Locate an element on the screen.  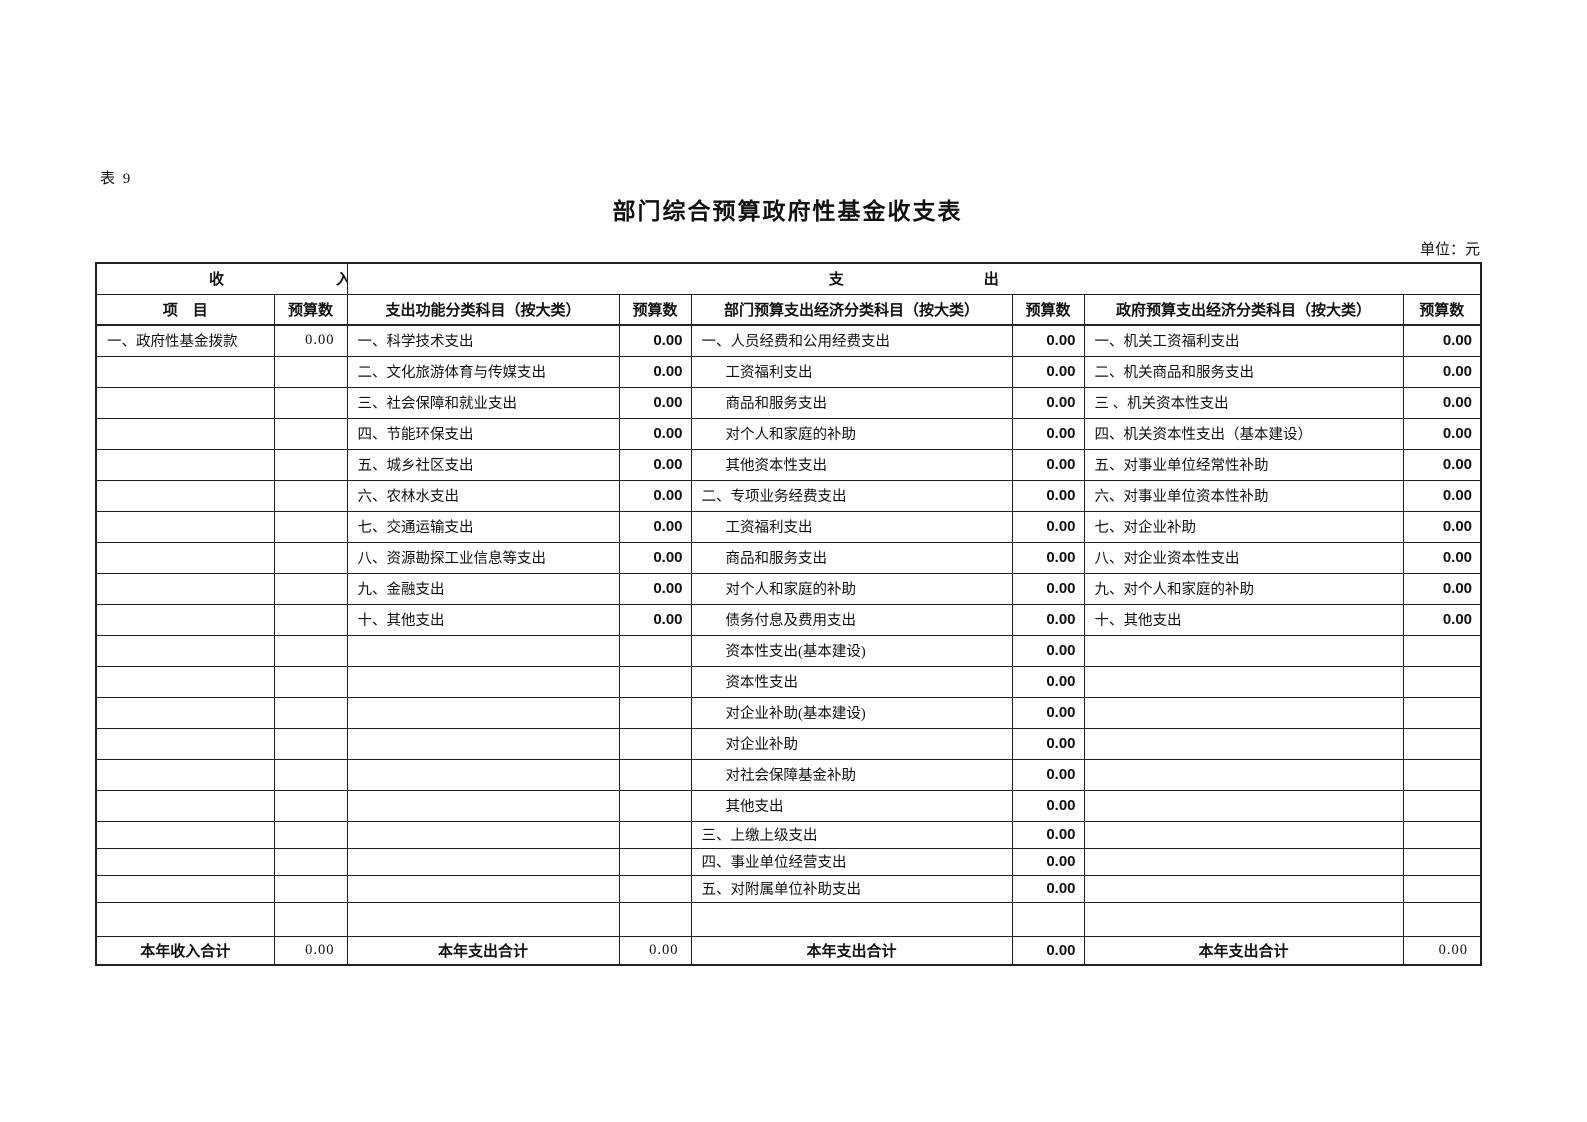
dept-item-cell: 工资福利支出 is located at coordinates (851, 371).